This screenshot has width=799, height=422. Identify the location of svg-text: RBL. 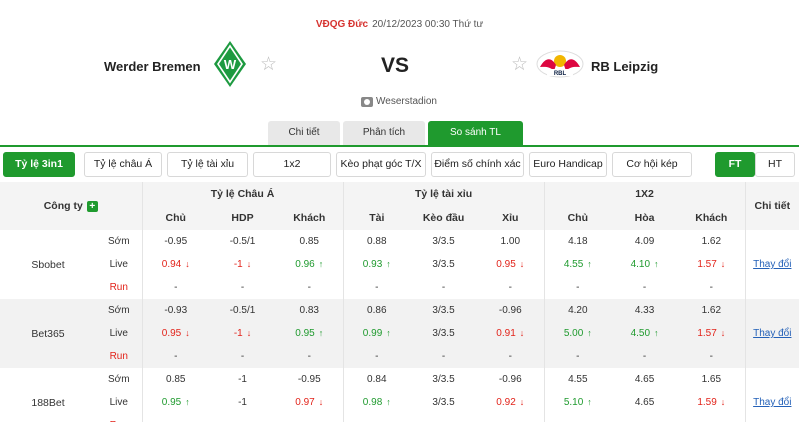
(560, 74).